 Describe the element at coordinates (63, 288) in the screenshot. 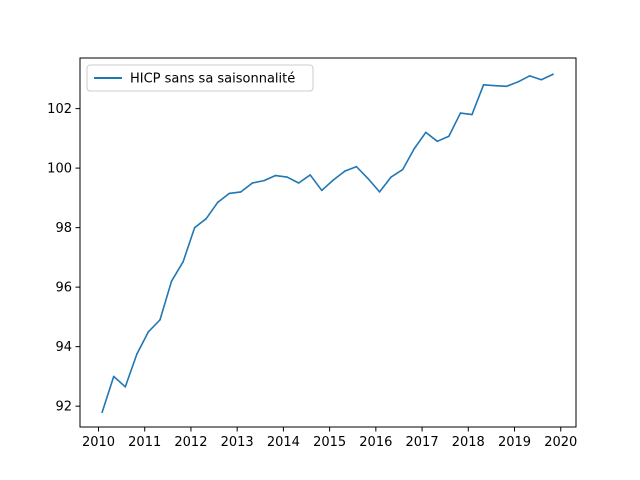

I see `y-tick-label: 96` at that location.